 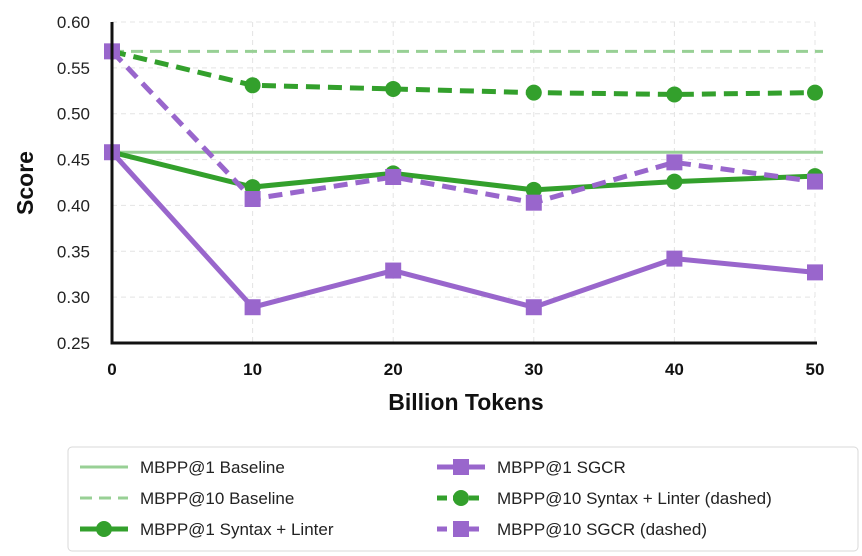 What do you see at coordinates (533, 369) in the screenshot?
I see `x-tick-label: 30` at bounding box center [533, 369].